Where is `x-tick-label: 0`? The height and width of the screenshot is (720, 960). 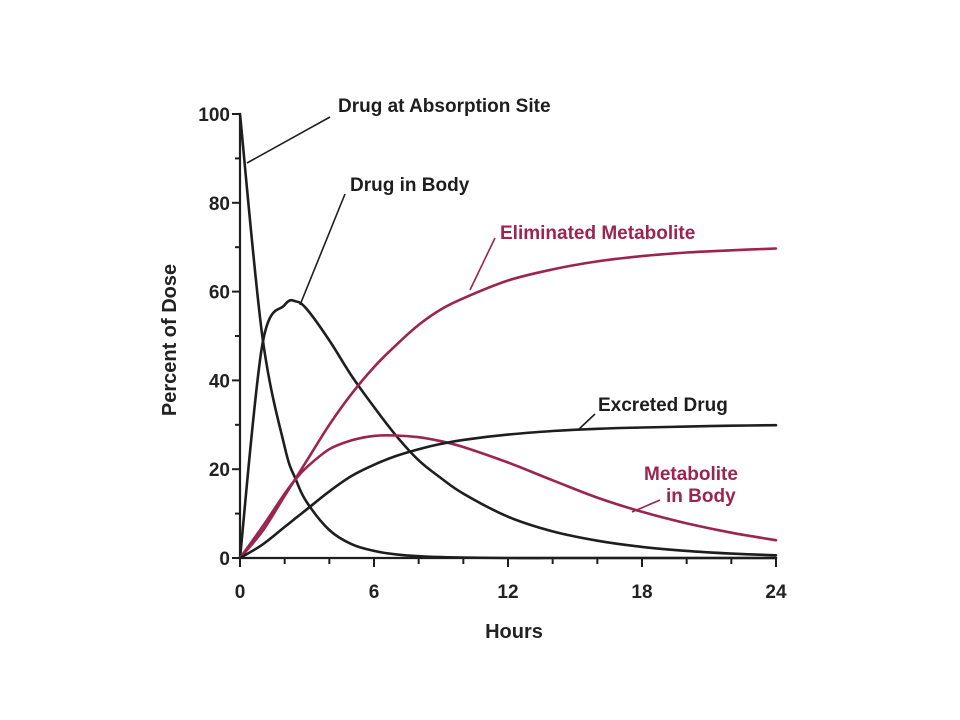 x-tick-label: 0 is located at coordinates (240, 592).